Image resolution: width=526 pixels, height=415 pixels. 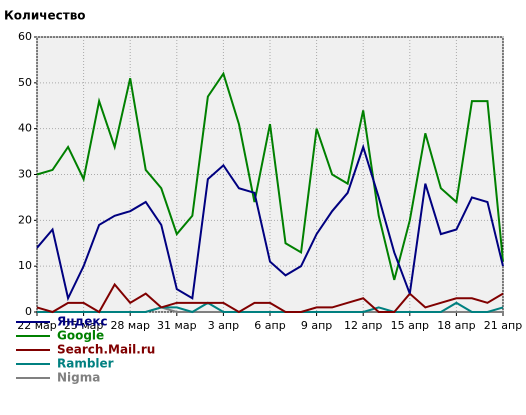 I want to click on x-tick-label: 25 мар, so click(x=84, y=325).